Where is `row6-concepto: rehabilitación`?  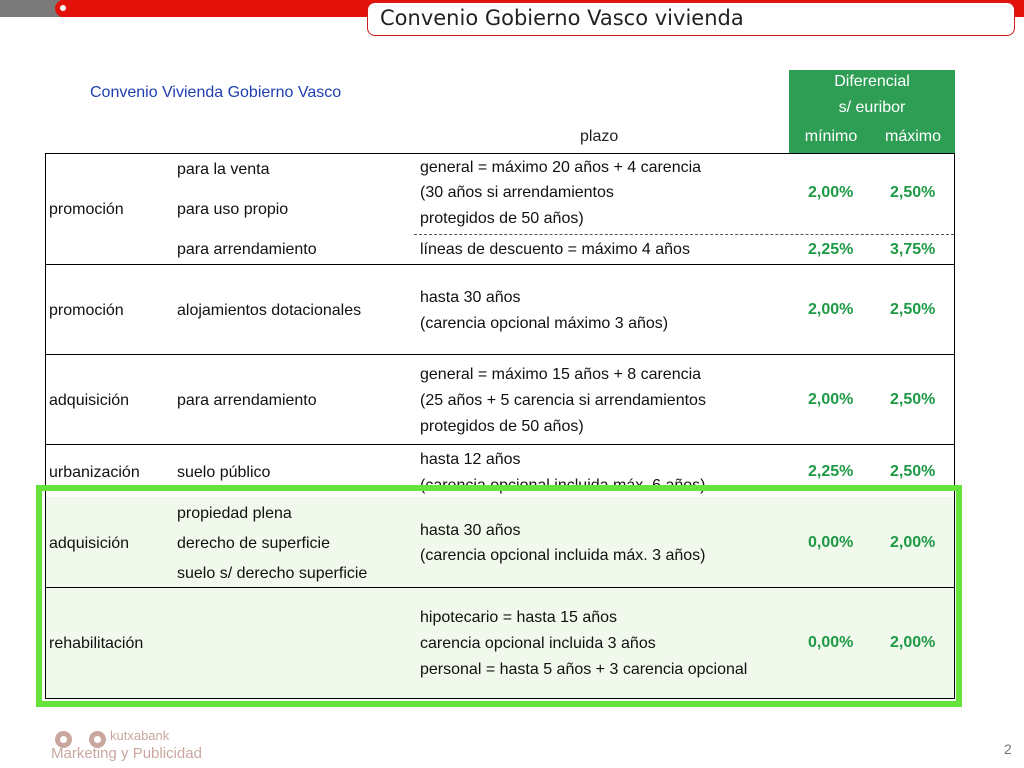
row6-concepto: rehabilitación is located at coordinates (96, 643).